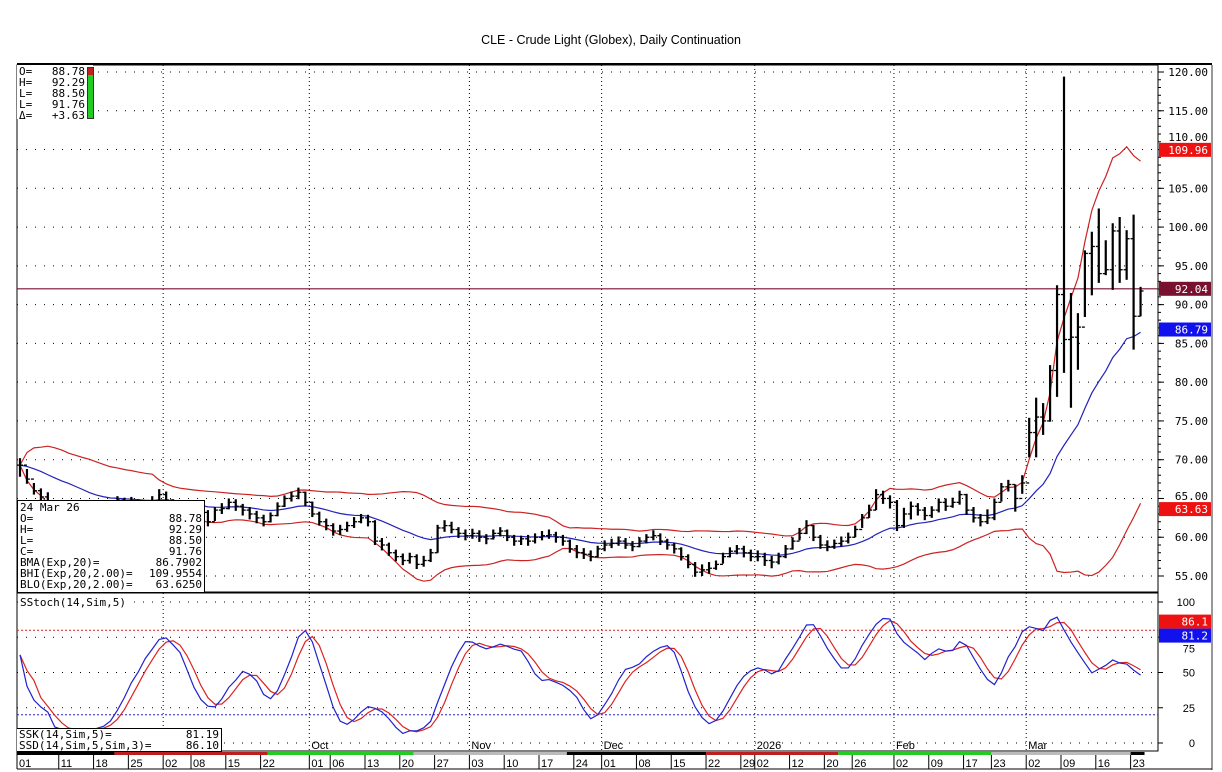 Image resolution: width=1222 pixels, height=772 pixels. Describe the element at coordinates (644, 764) in the screenshot. I see `date-tick-label: 08` at that location.